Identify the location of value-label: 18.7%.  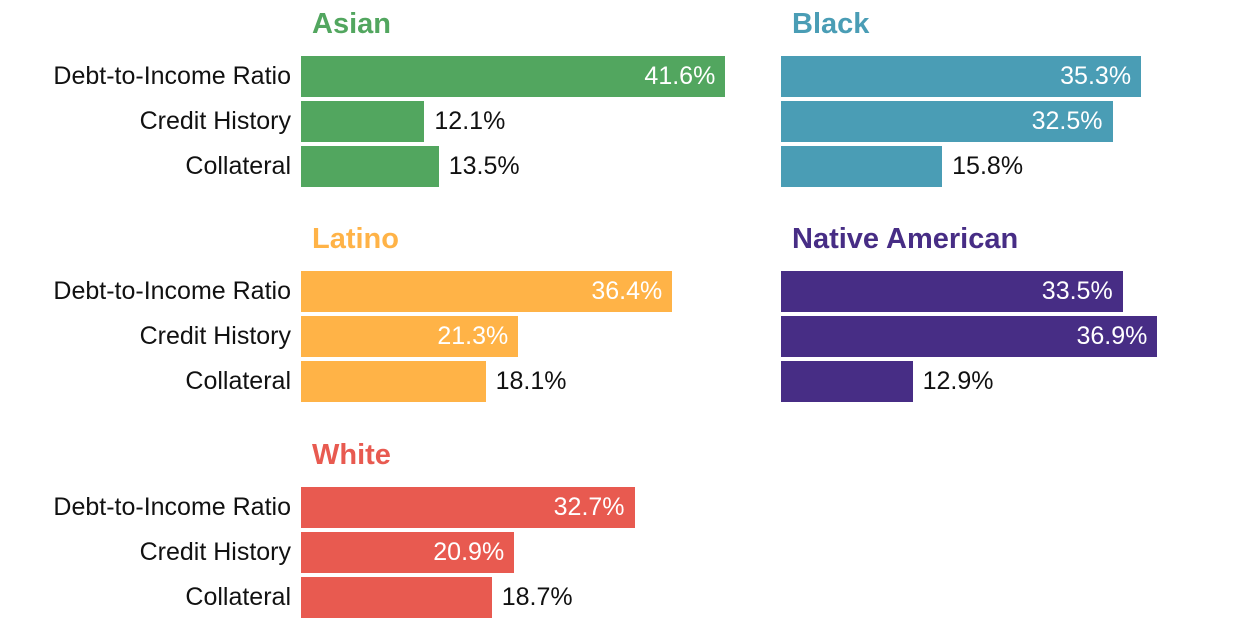
(537, 597).